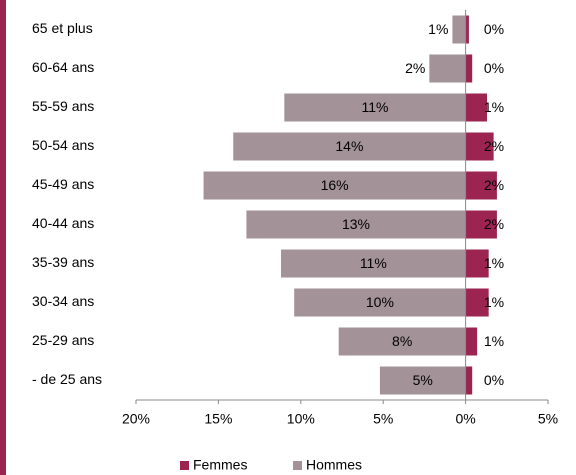  Describe the element at coordinates (220, 465) in the screenshot. I see `legend-label: Femmes` at that location.